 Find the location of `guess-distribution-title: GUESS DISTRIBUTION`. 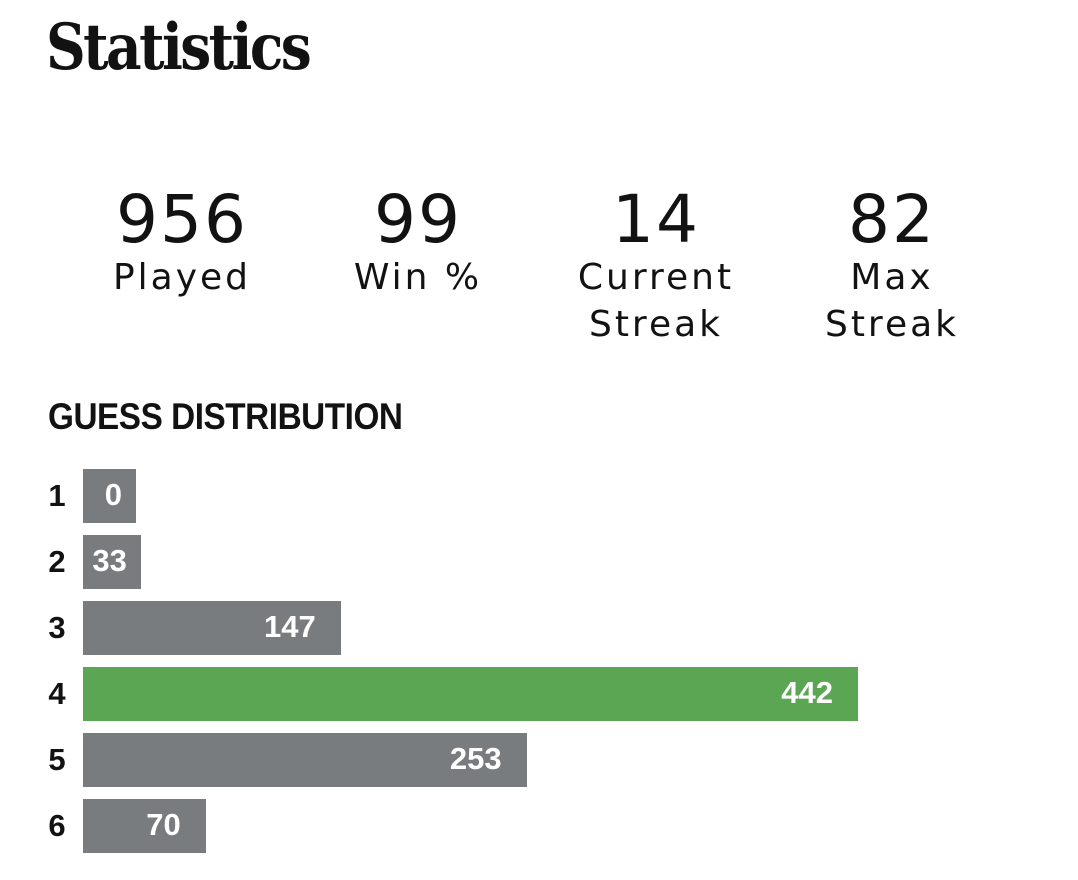

guess-distribution-title: GUESS DISTRIBUTION is located at coordinates (225, 416).